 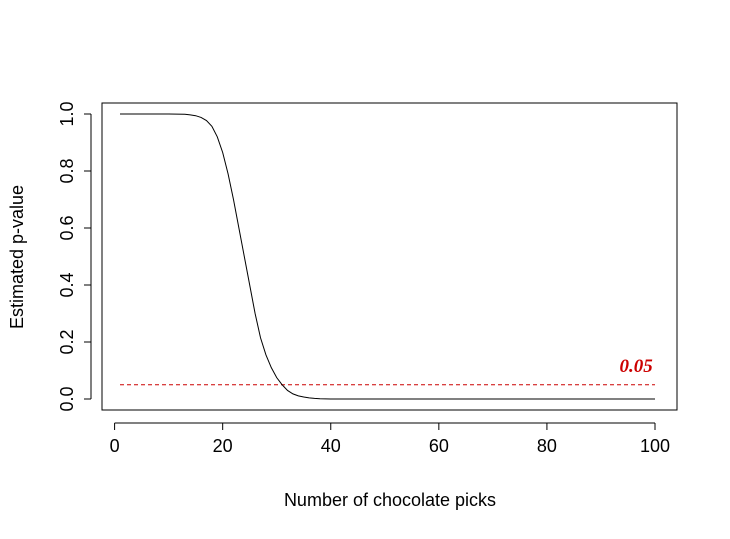 What do you see at coordinates (636, 366) in the screenshot?
I see `annotation-0-05: 0.05` at bounding box center [636, 366].